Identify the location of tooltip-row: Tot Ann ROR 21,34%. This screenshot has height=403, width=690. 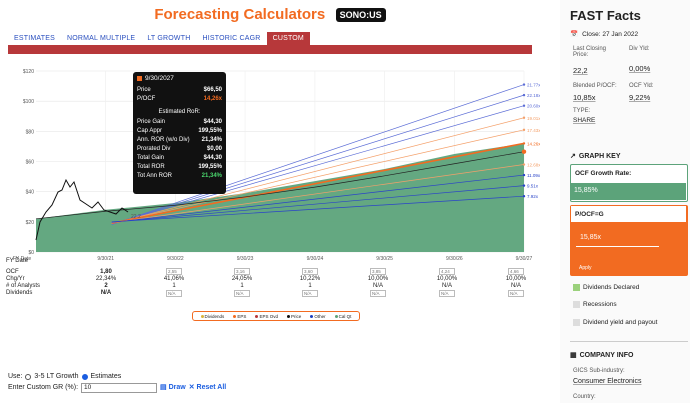
(179, 176).